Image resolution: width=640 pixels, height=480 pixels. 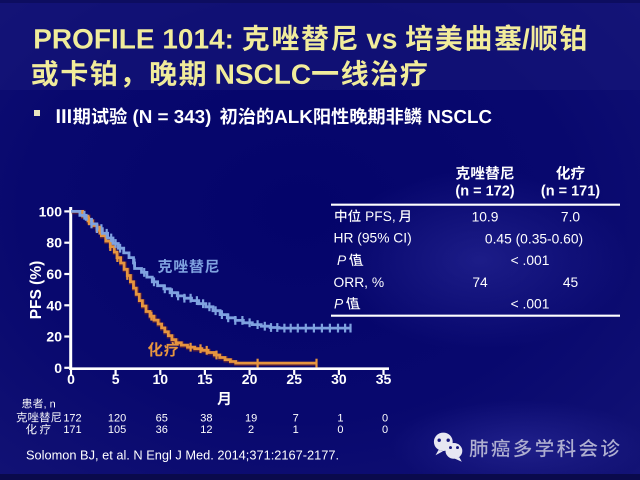 I want to click on svg-text: 5, so click(x=116, y=379).